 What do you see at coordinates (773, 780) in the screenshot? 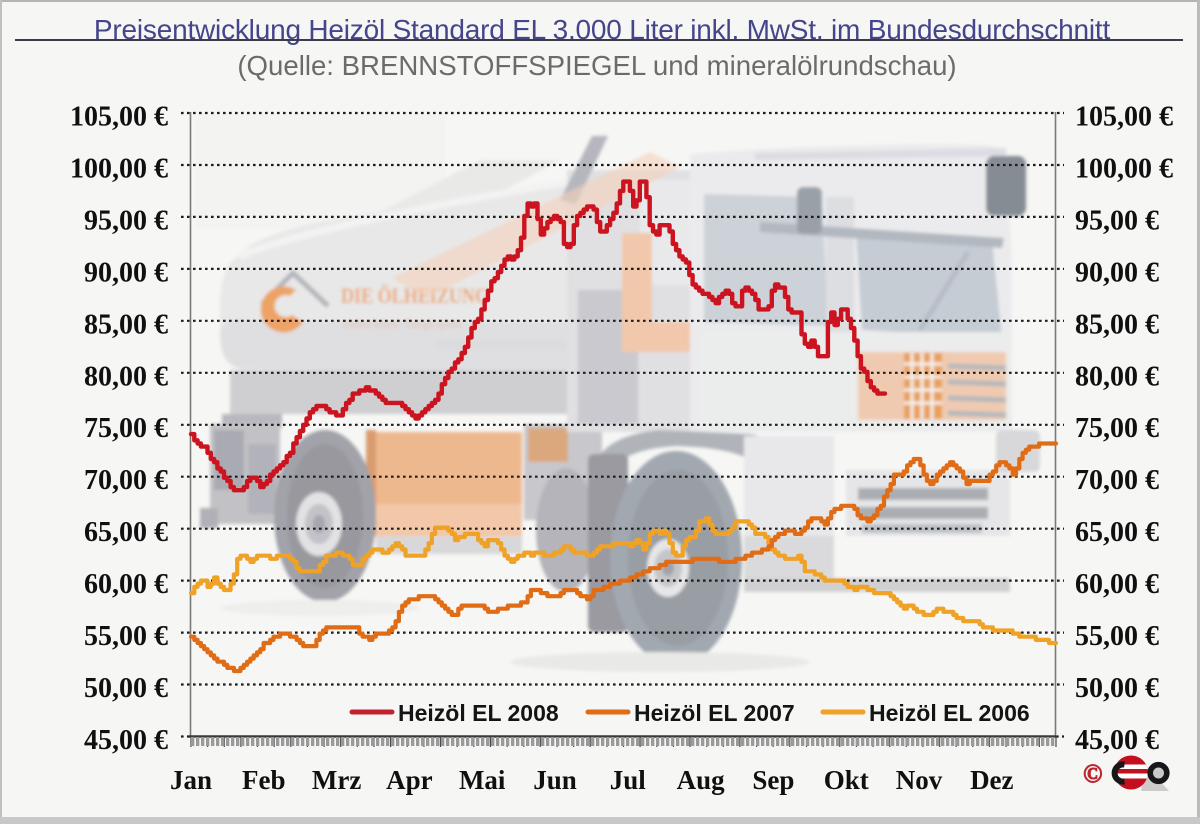
I see `svg-text: Sep` at bounding box center [773, 780].